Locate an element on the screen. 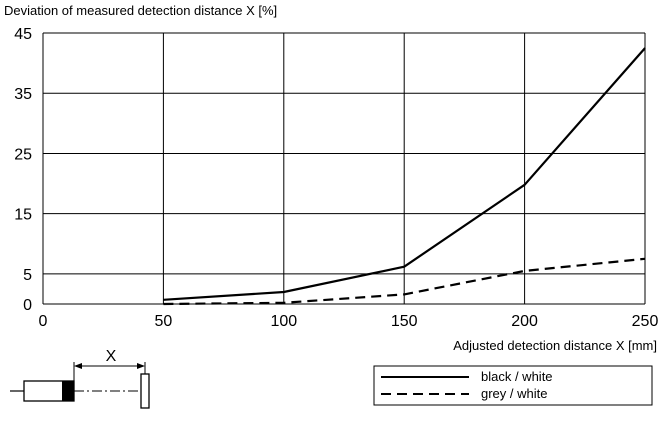  x-tick-label-0: 0 is located at coordinates (43, 321).